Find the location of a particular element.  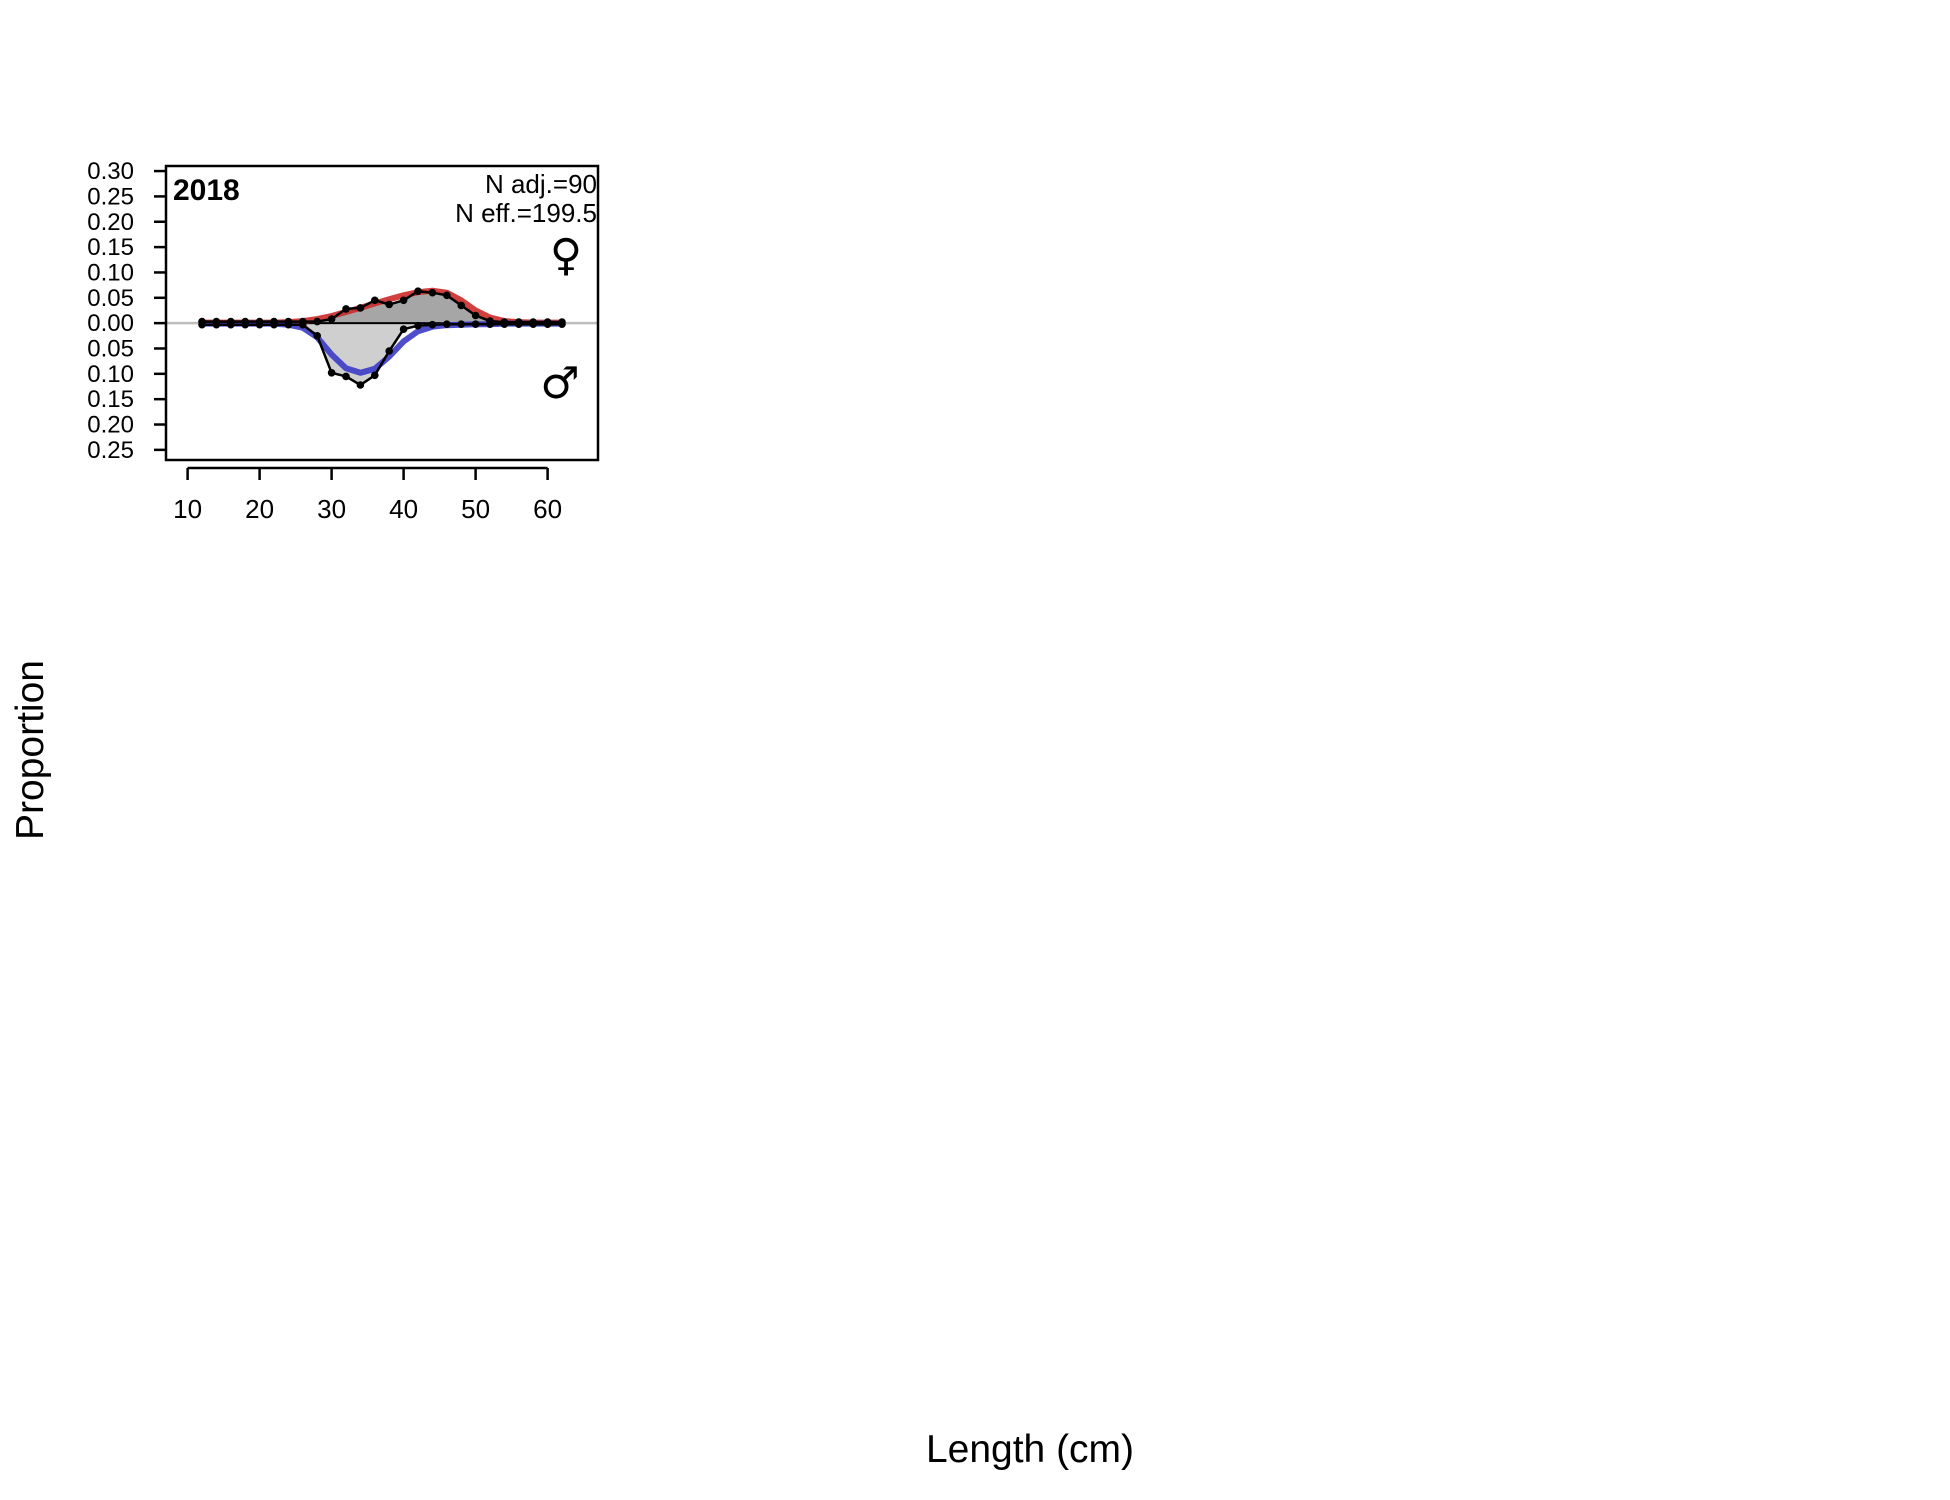

male-observed-area is located at coordinates (382, 354).